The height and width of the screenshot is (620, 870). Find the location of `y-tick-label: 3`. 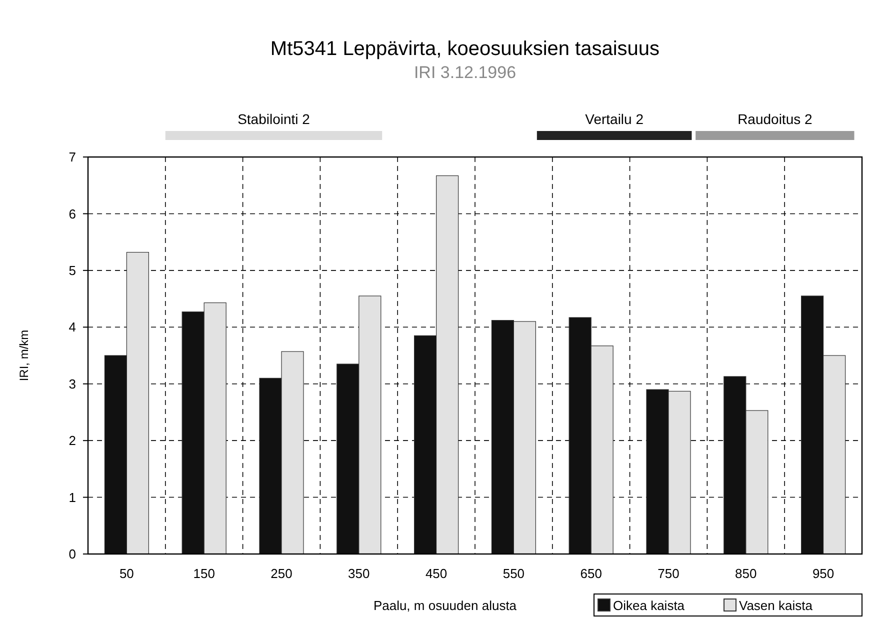

y-tick-label: 3 is located at coordinates (72, 384).